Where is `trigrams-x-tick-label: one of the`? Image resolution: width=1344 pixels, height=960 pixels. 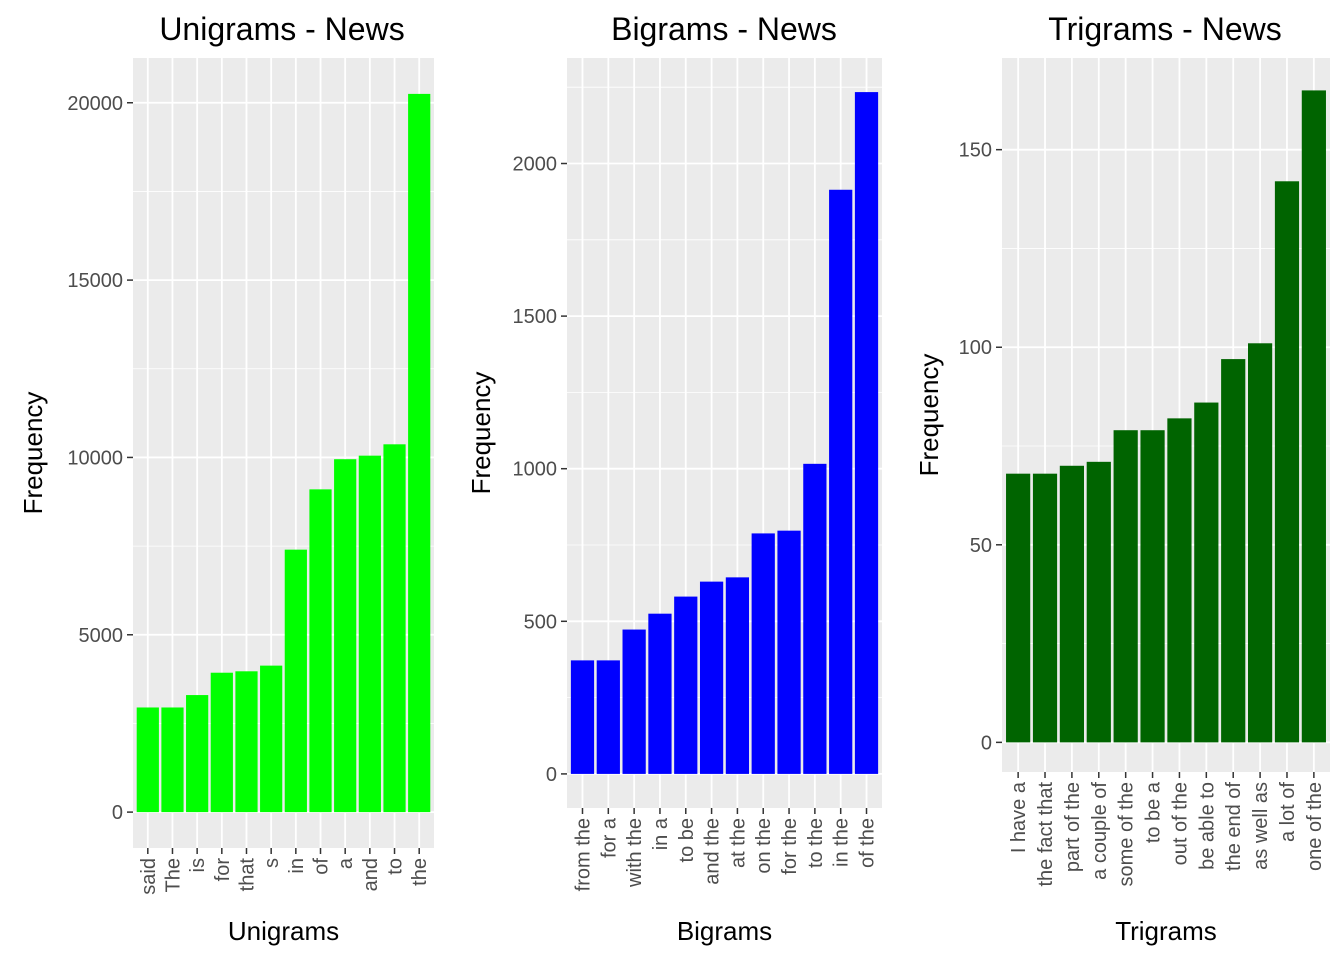
trigrams-x-tick-label: one of the is located at coordinates (1315, 826).